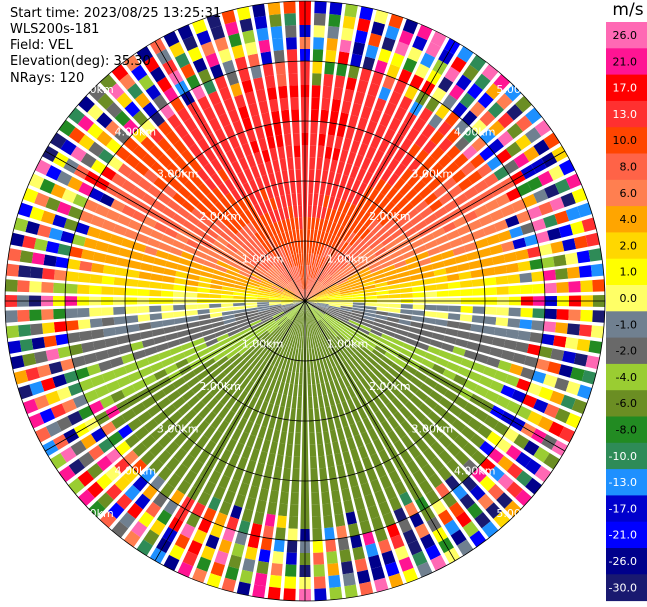  What do you see at coordinates (80, 61) in the screenshot?
I see `elevation-label: Elevation(deg): 35.30` at bounding box center [80, 61].